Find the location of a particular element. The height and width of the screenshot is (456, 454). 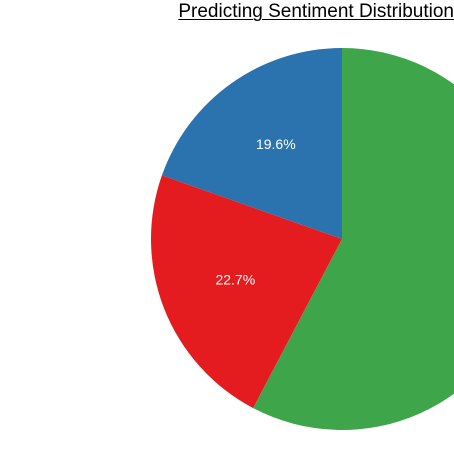

pie-labels: 19.6% 22.7% is located at coordinates (255, 211).